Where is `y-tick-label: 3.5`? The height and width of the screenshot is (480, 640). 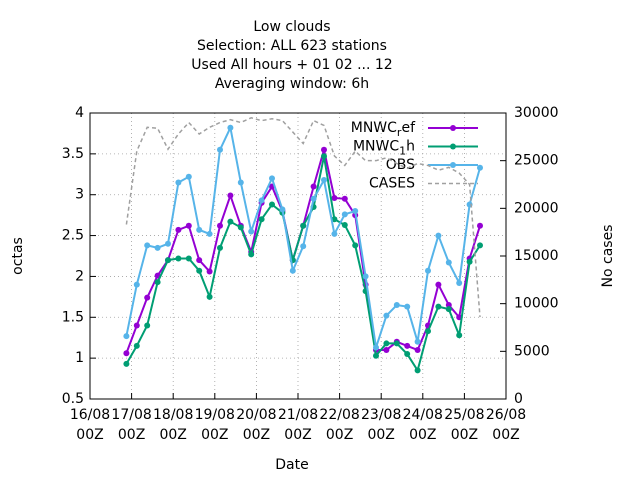
y-tick-label: 3.5 is located at coordinates (73, 154).